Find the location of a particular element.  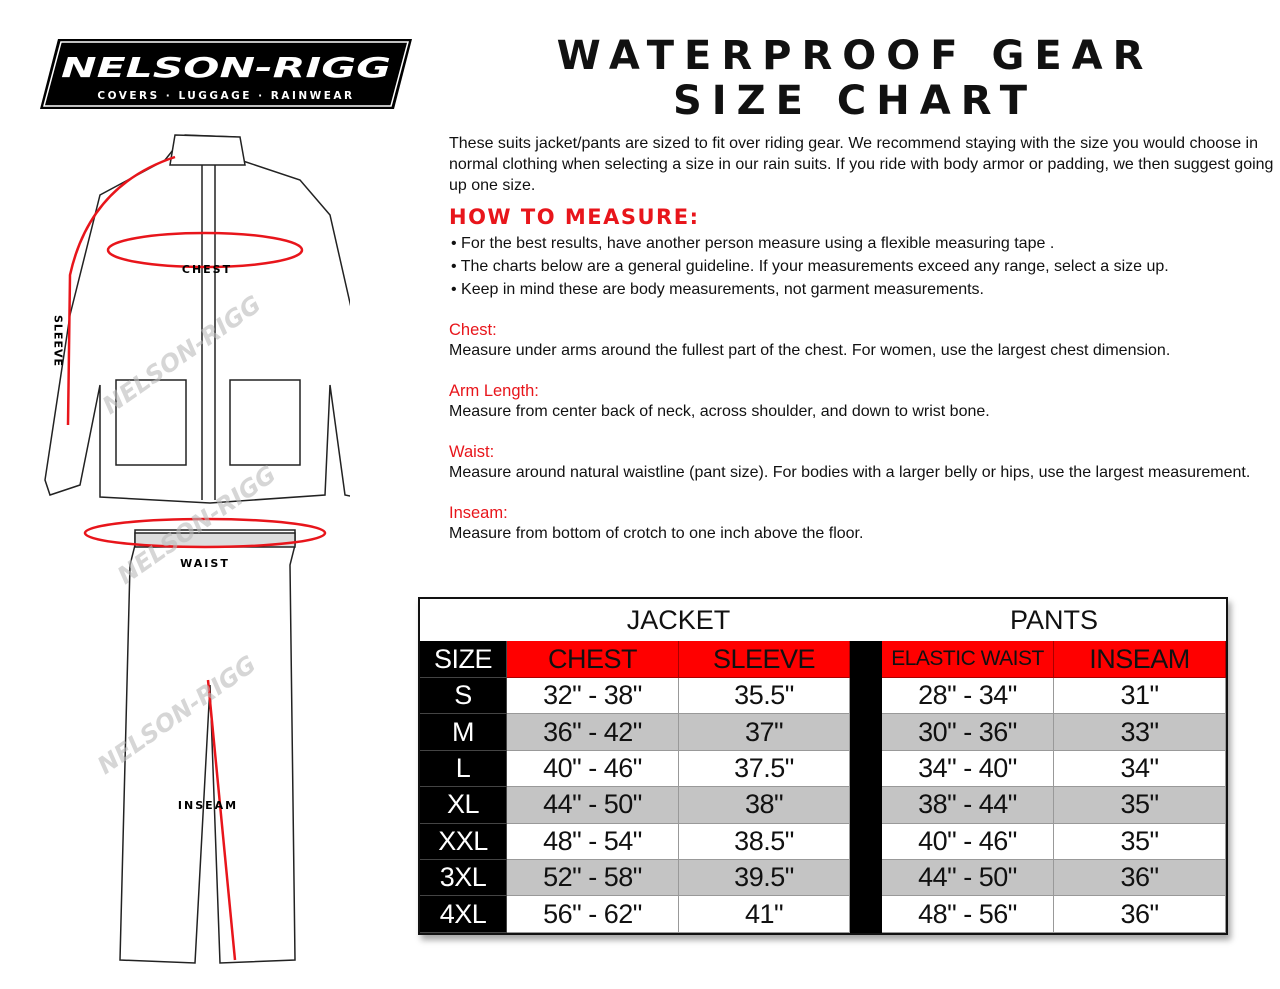

table-cell: 35.5" is located at coordinates (764, 696).